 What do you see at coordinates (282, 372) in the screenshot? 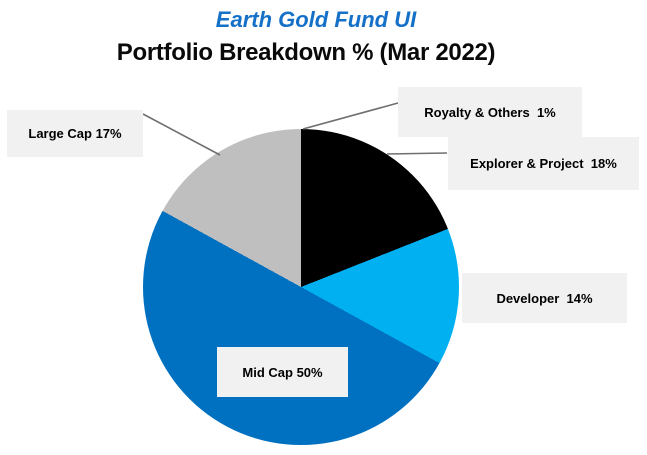
I see `label-mid-cap: Mid Cap 50%` at bounding box center [282, 372].